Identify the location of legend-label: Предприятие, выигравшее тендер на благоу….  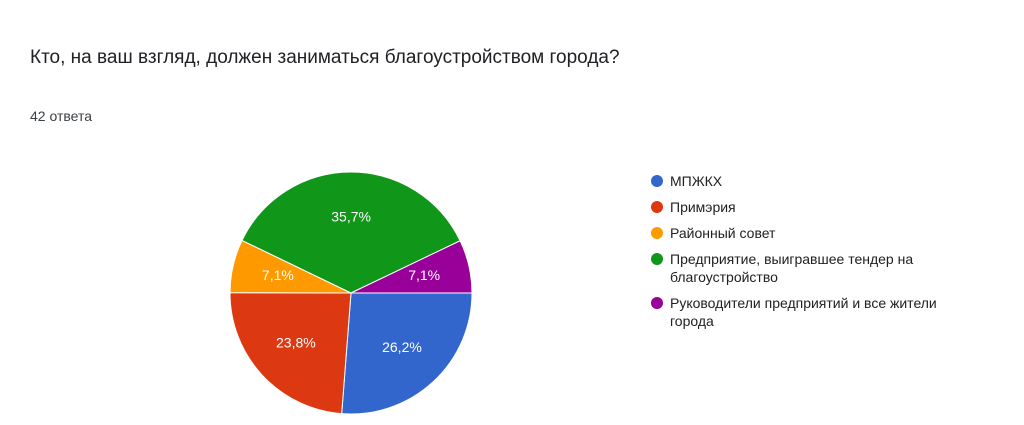
(792, 268).